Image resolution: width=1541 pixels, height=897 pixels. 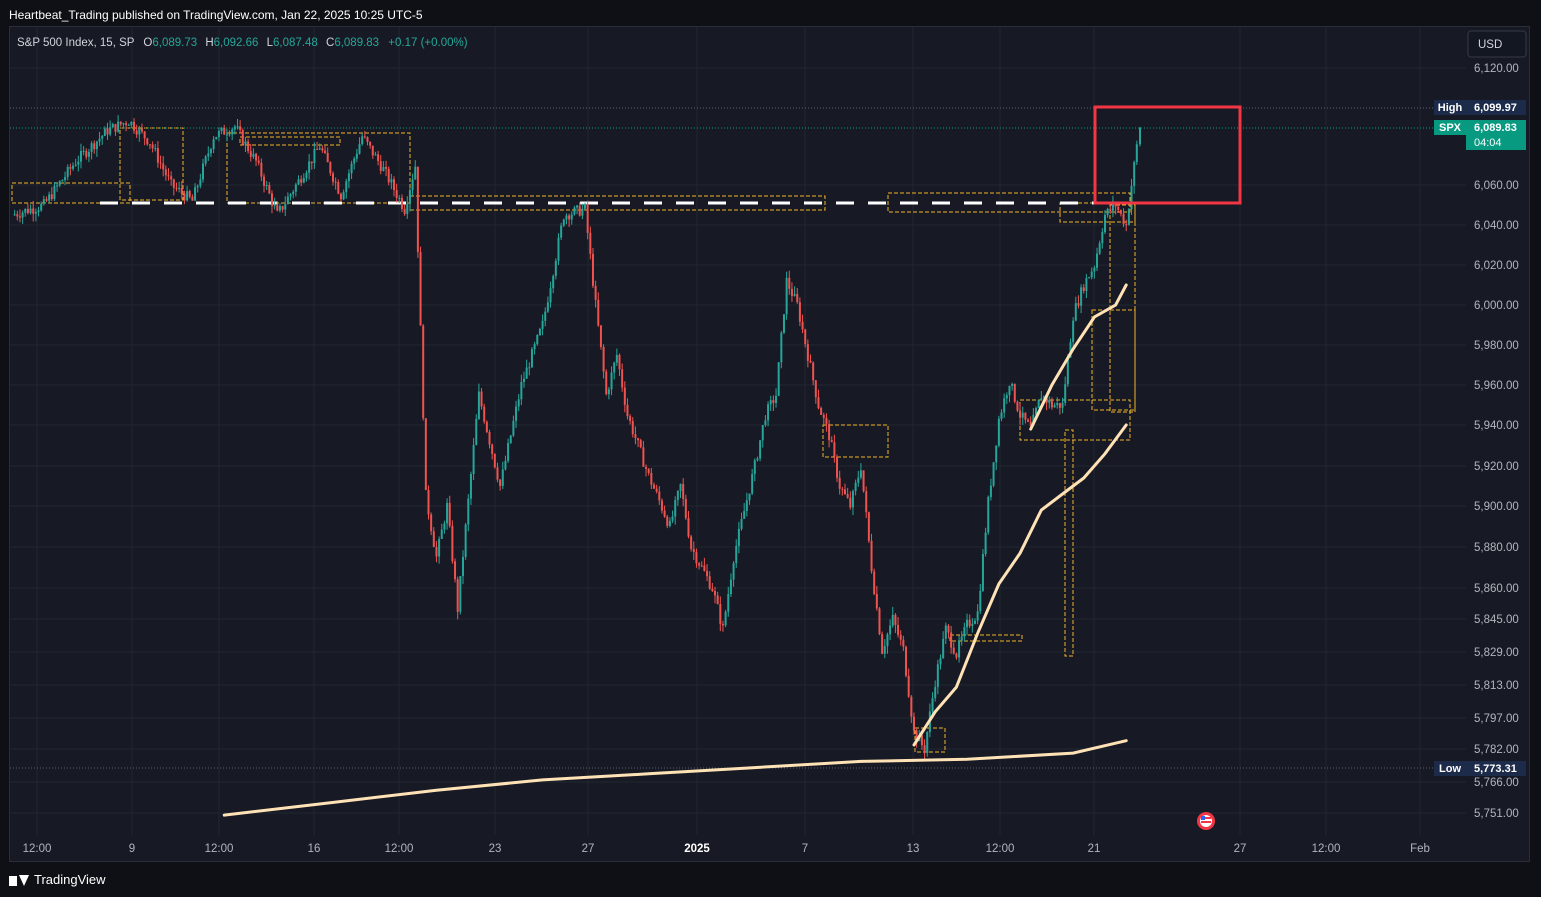 What do you see at coordinates (1496, 226) in the screenshot?
I see `y-tick-label: 6,040.00` at bounding box center [1496, 226].